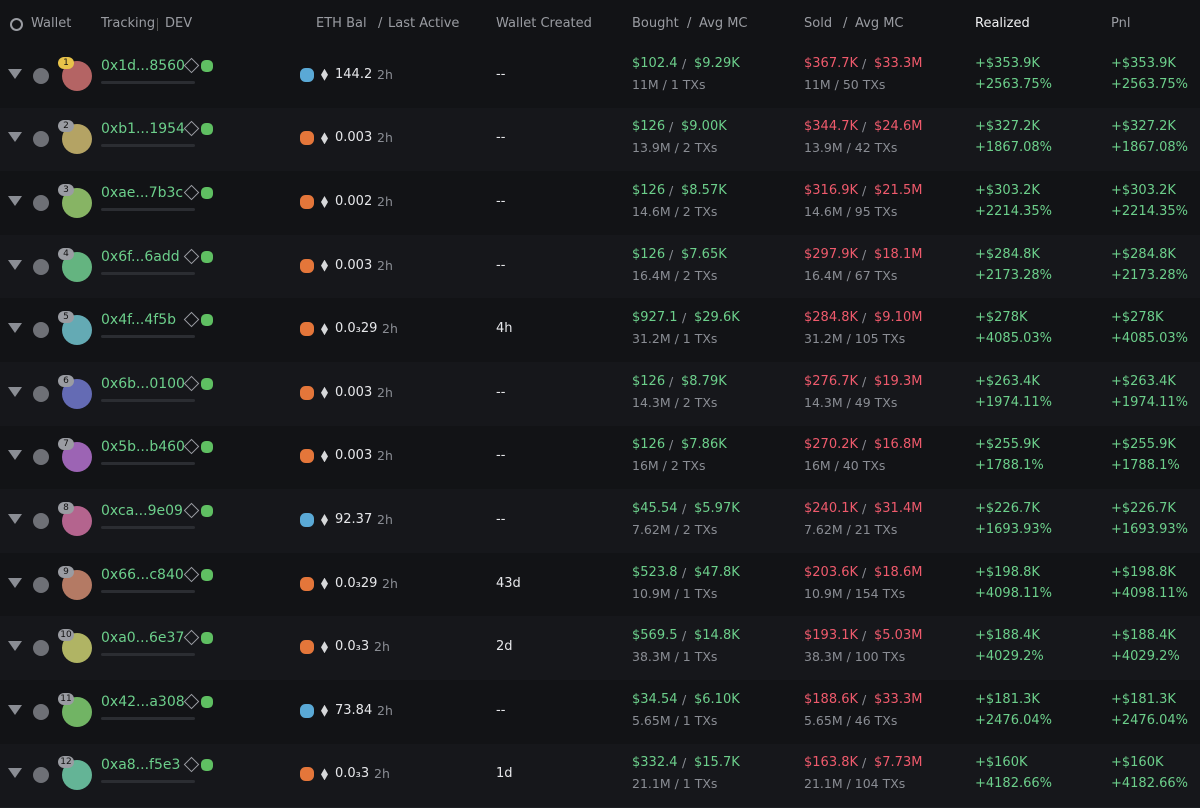 This screenshot has width=1200, height=808. What do you see at coordinates (140, 256) in the screenshot?
I see `wallet-address: 0x6f...6add` at bounding box center [140, 256].